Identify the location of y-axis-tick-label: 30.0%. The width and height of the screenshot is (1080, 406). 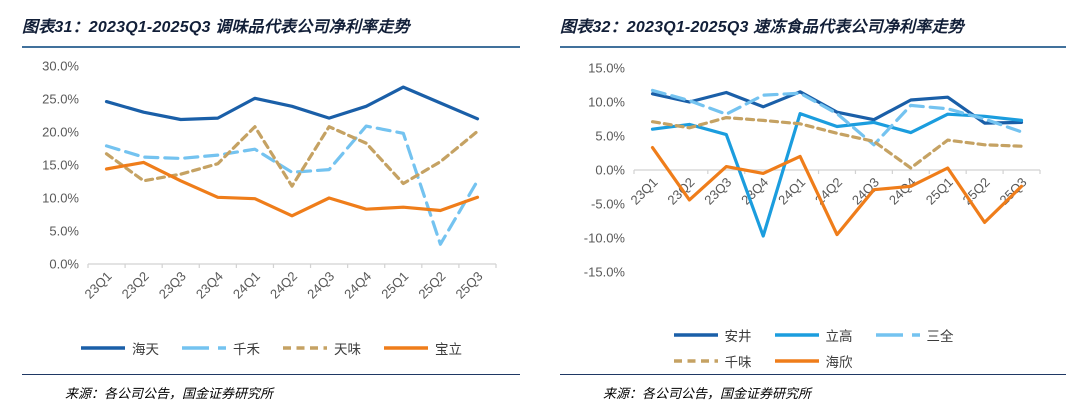
(60, 66).